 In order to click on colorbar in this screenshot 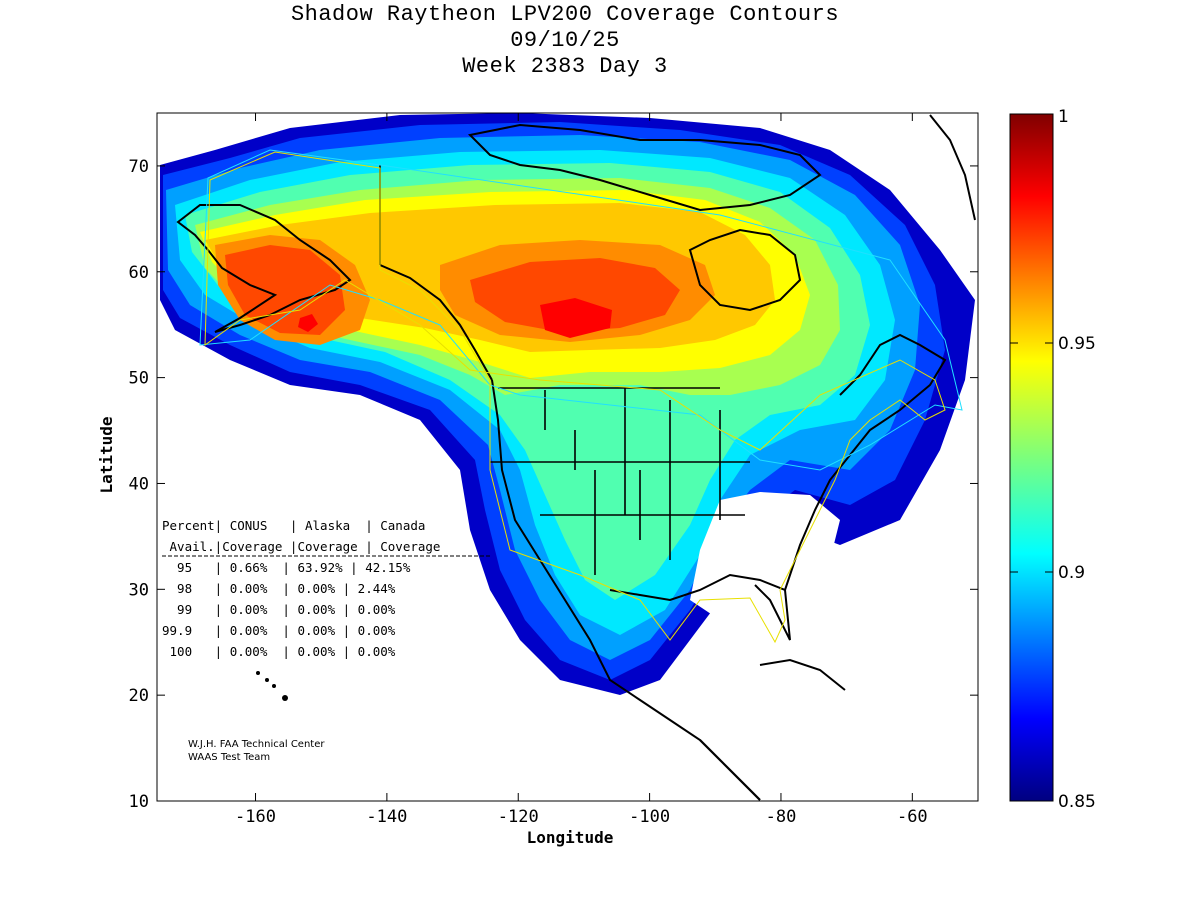, I will do `click(1031, 457)`.